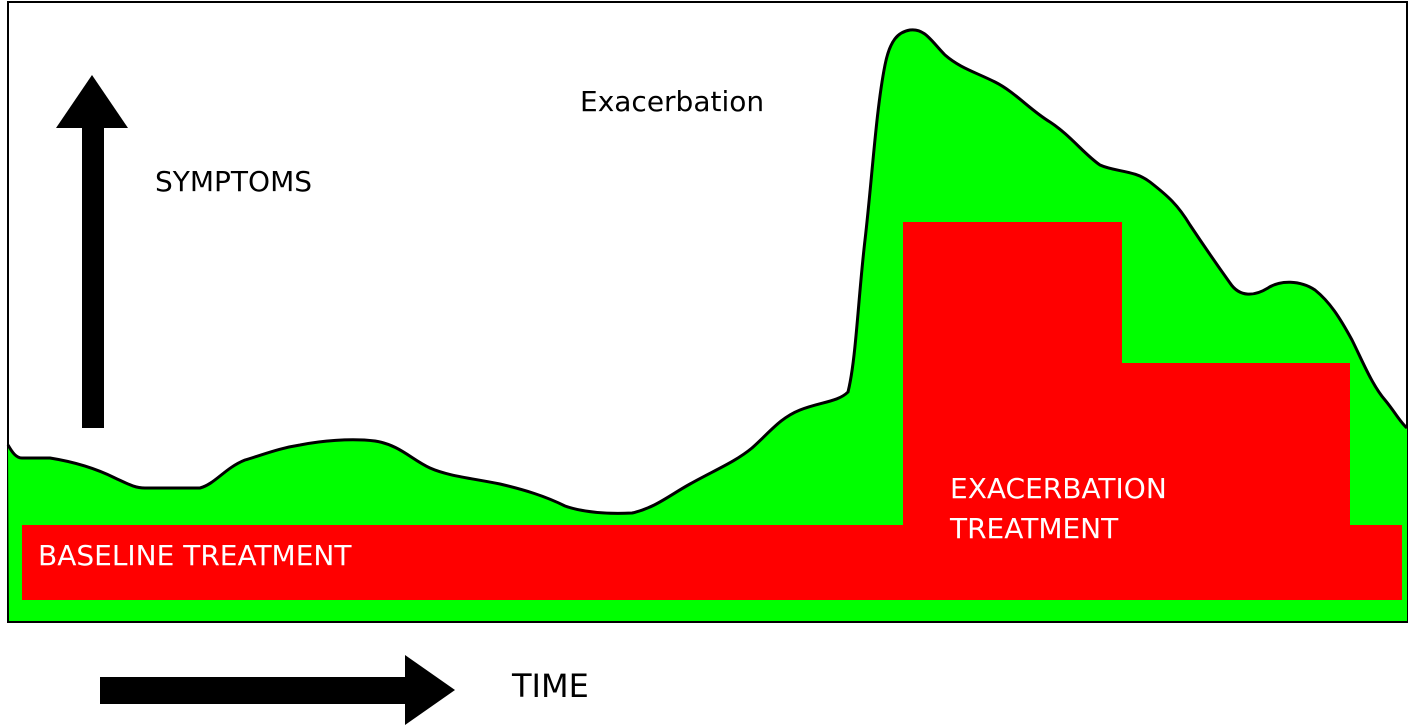  Describe the element at coordinates (233, 181) in the screenshot. I see `y-axis-label: SYMPTOMS` at that location.